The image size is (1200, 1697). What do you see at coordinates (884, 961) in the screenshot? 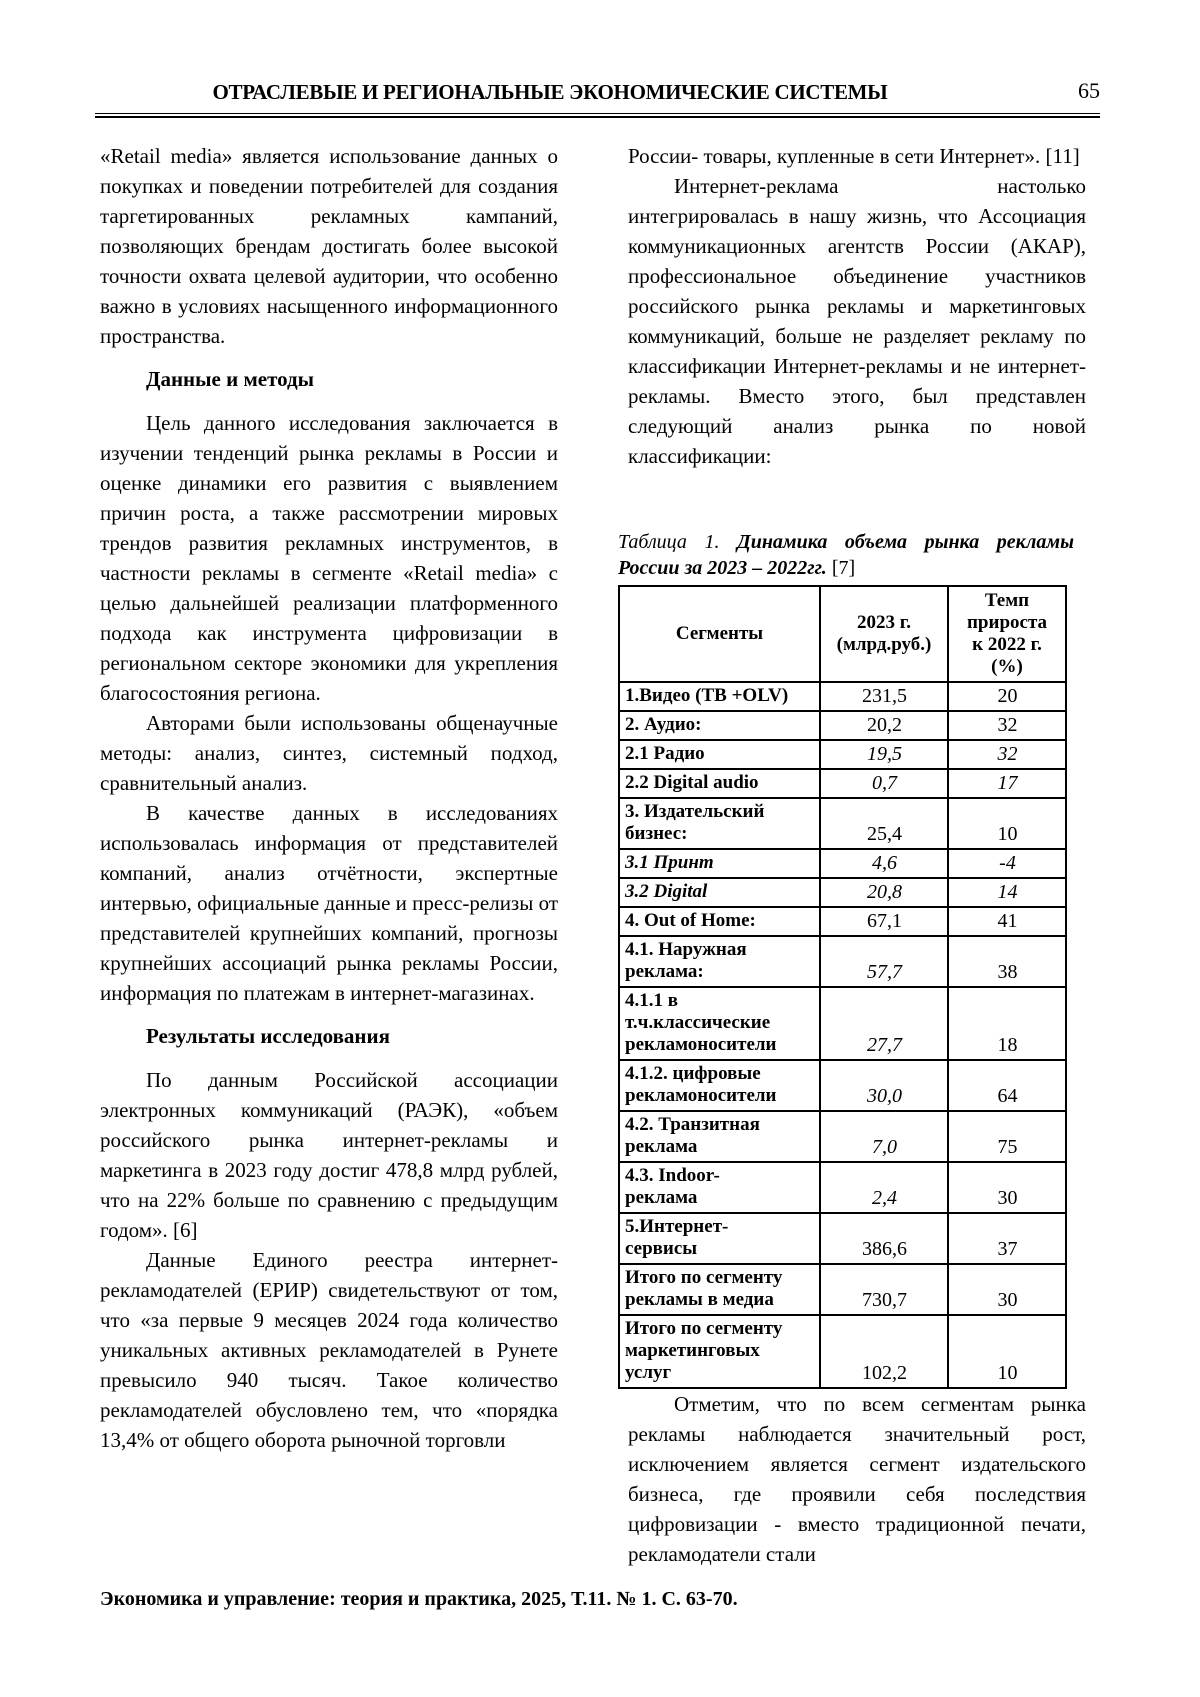
I see `value-2023-cell: 57,7` at bounding box center [884, 961].